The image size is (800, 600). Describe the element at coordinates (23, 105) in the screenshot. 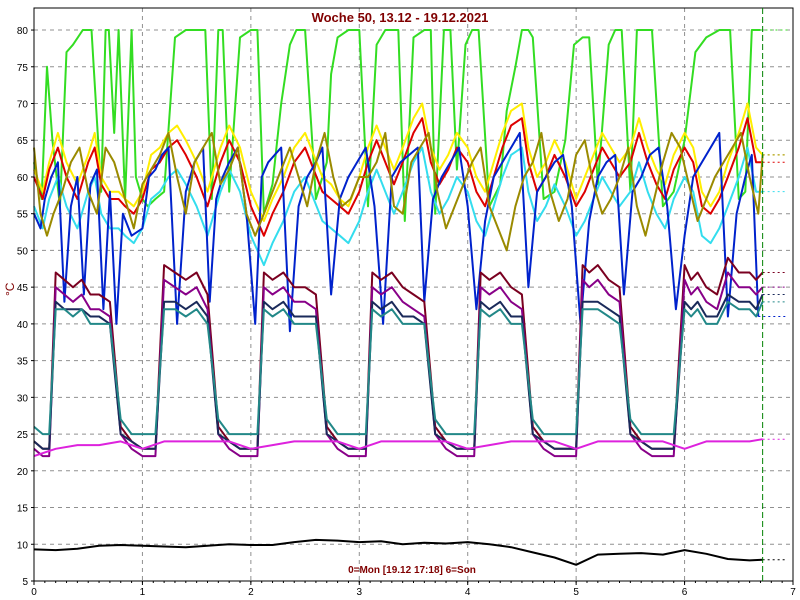

I see `y-tick-label: 70` at that location.